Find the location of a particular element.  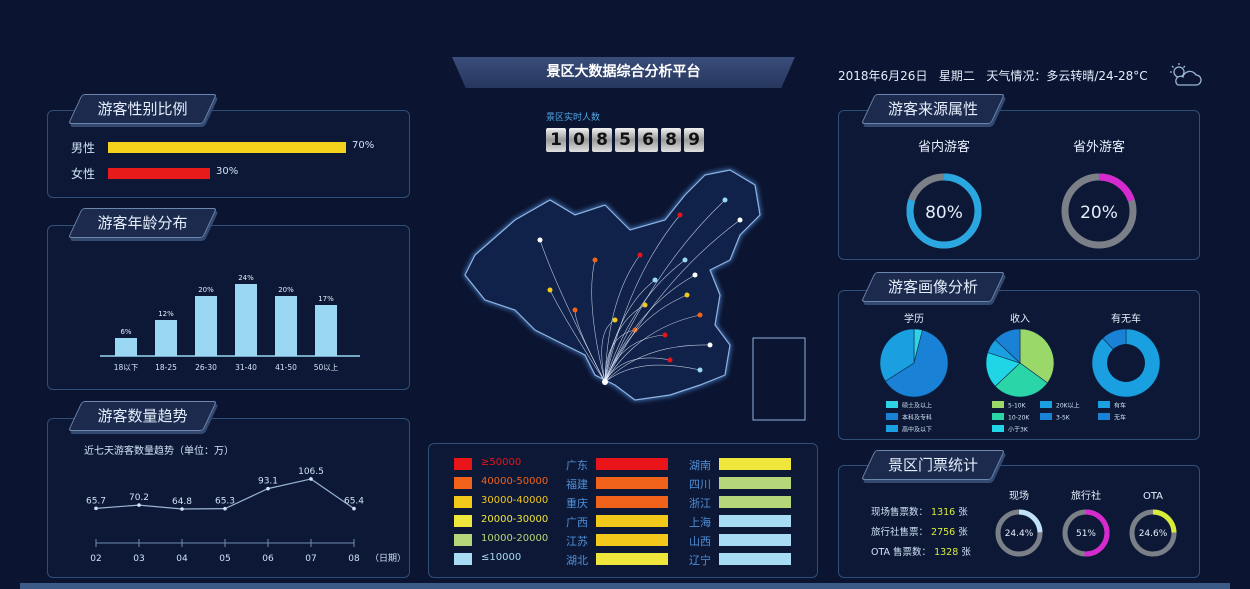

date: 2018年6月26日 is located at coordinates (883, 76).